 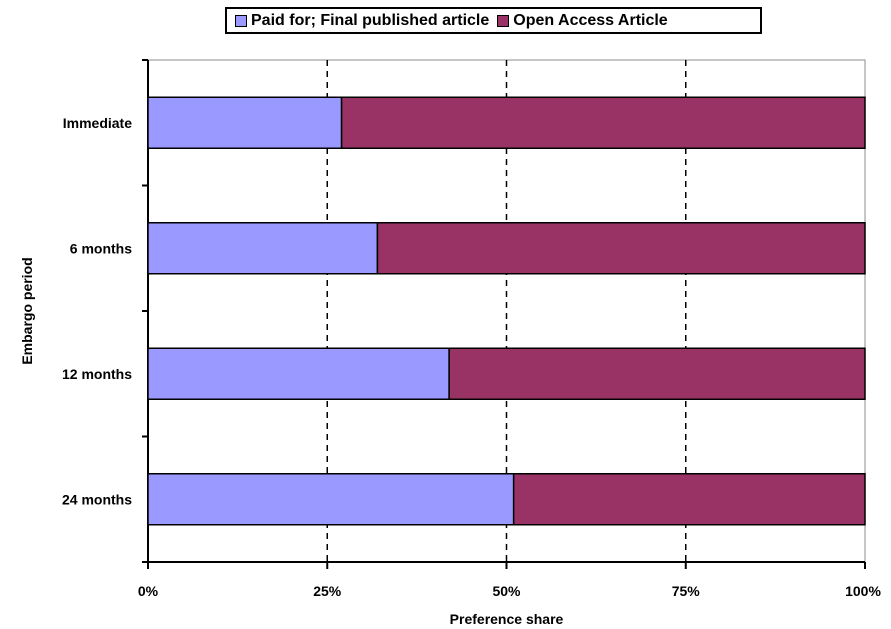 What do you see at coordinates (97, 374) in the screenshot?
I see `y-category-label: 12 months` at bounding box center [97, 374].